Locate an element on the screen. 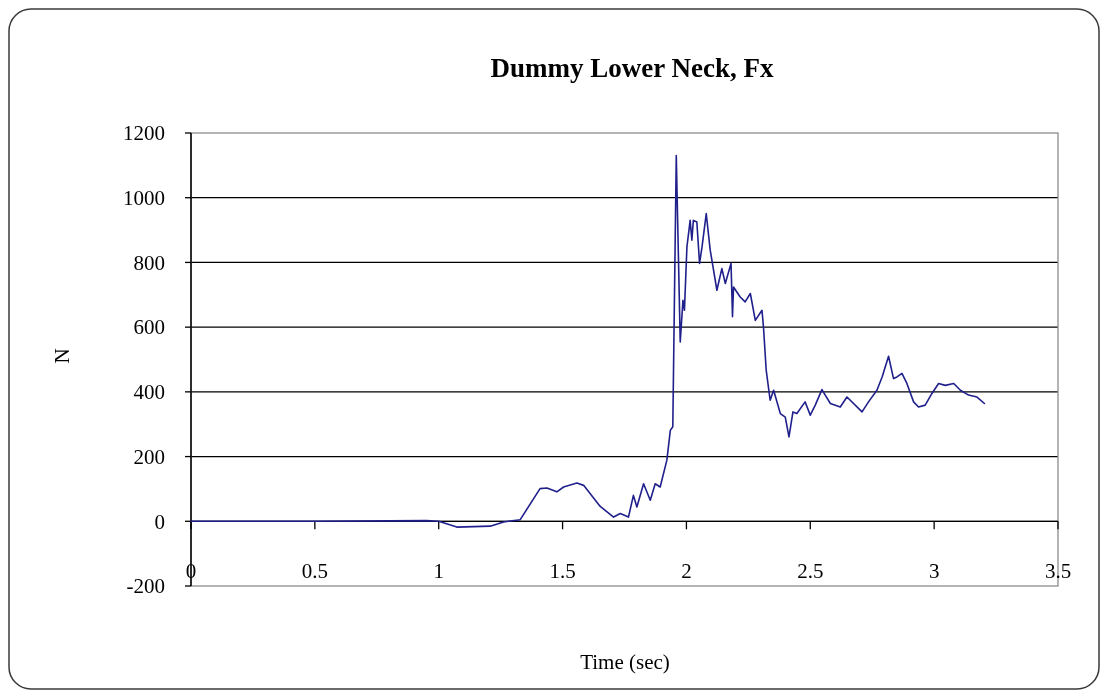  x-tick-label: 3 is located at coordinates (934, 570).